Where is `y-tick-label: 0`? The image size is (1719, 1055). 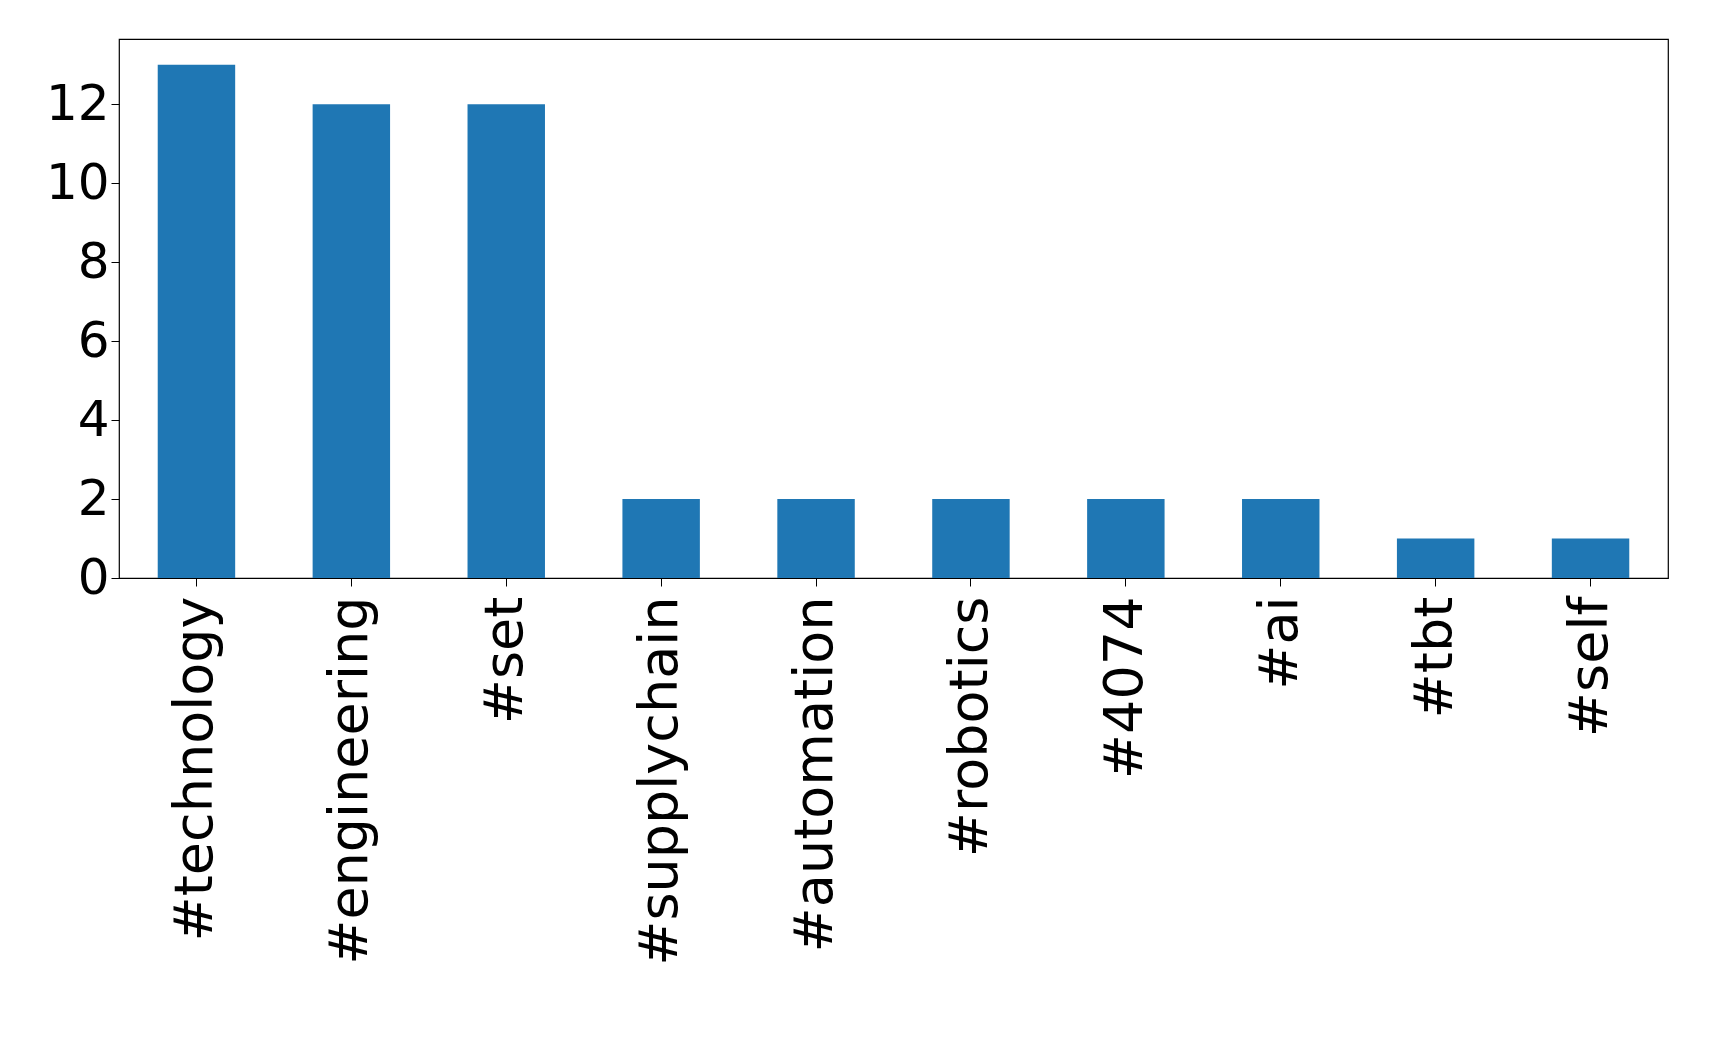
y-tick-label: 0 is located at coordinates (93, 576).